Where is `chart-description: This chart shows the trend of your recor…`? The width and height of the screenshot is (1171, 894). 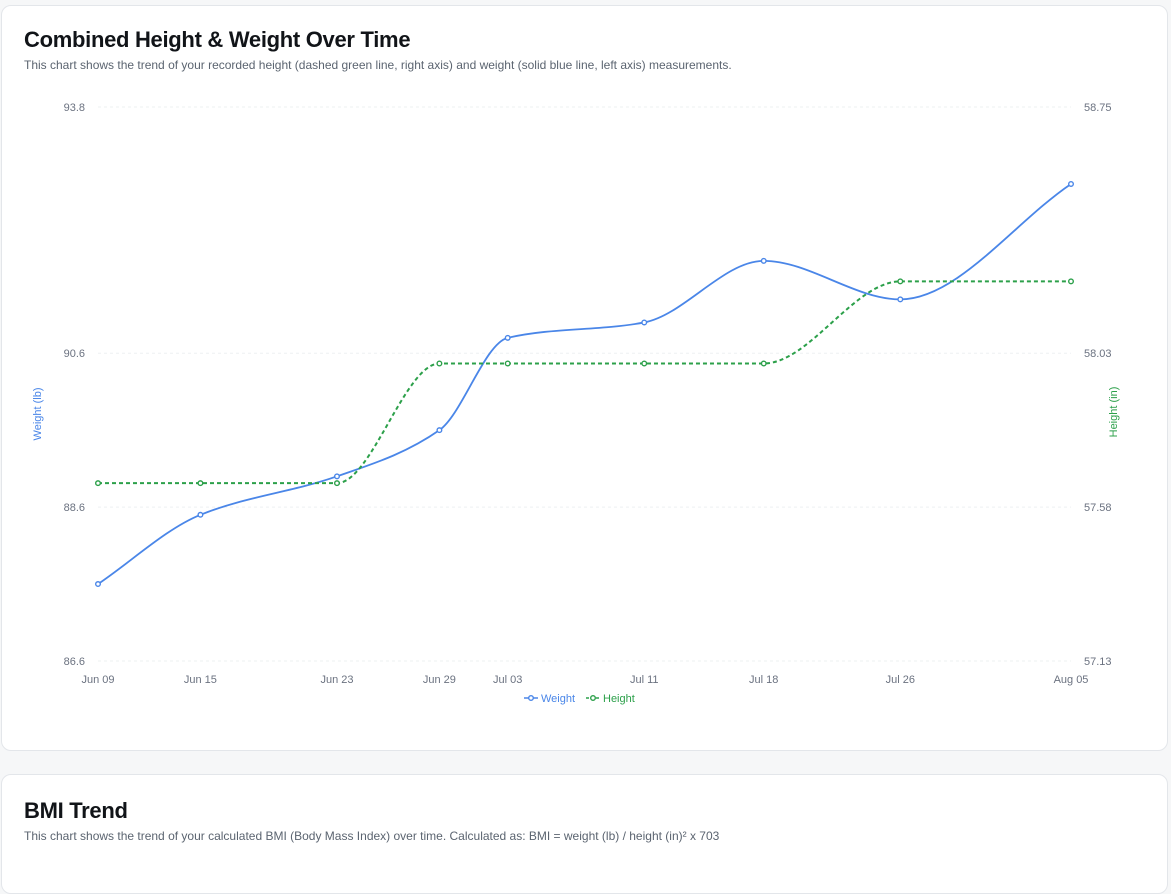
chart-description: This chart shows the trend of your recor… is located at coordinates (378, 65).